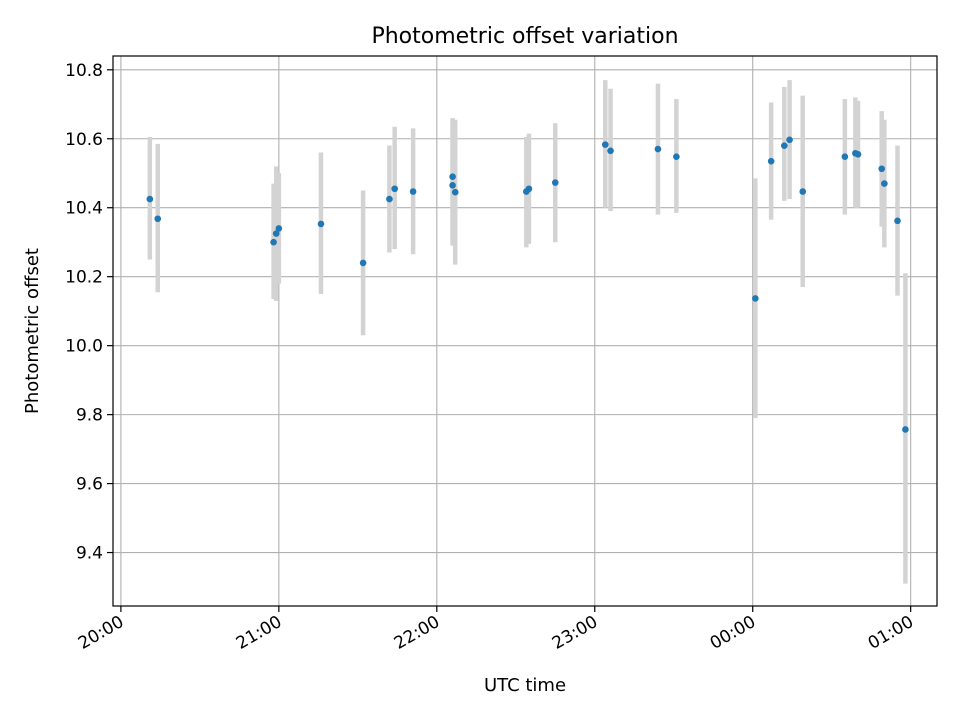  Describe the element at coordinates (89, 416) in the screenshot. I see `y-tick-label: 9.8` at that location.